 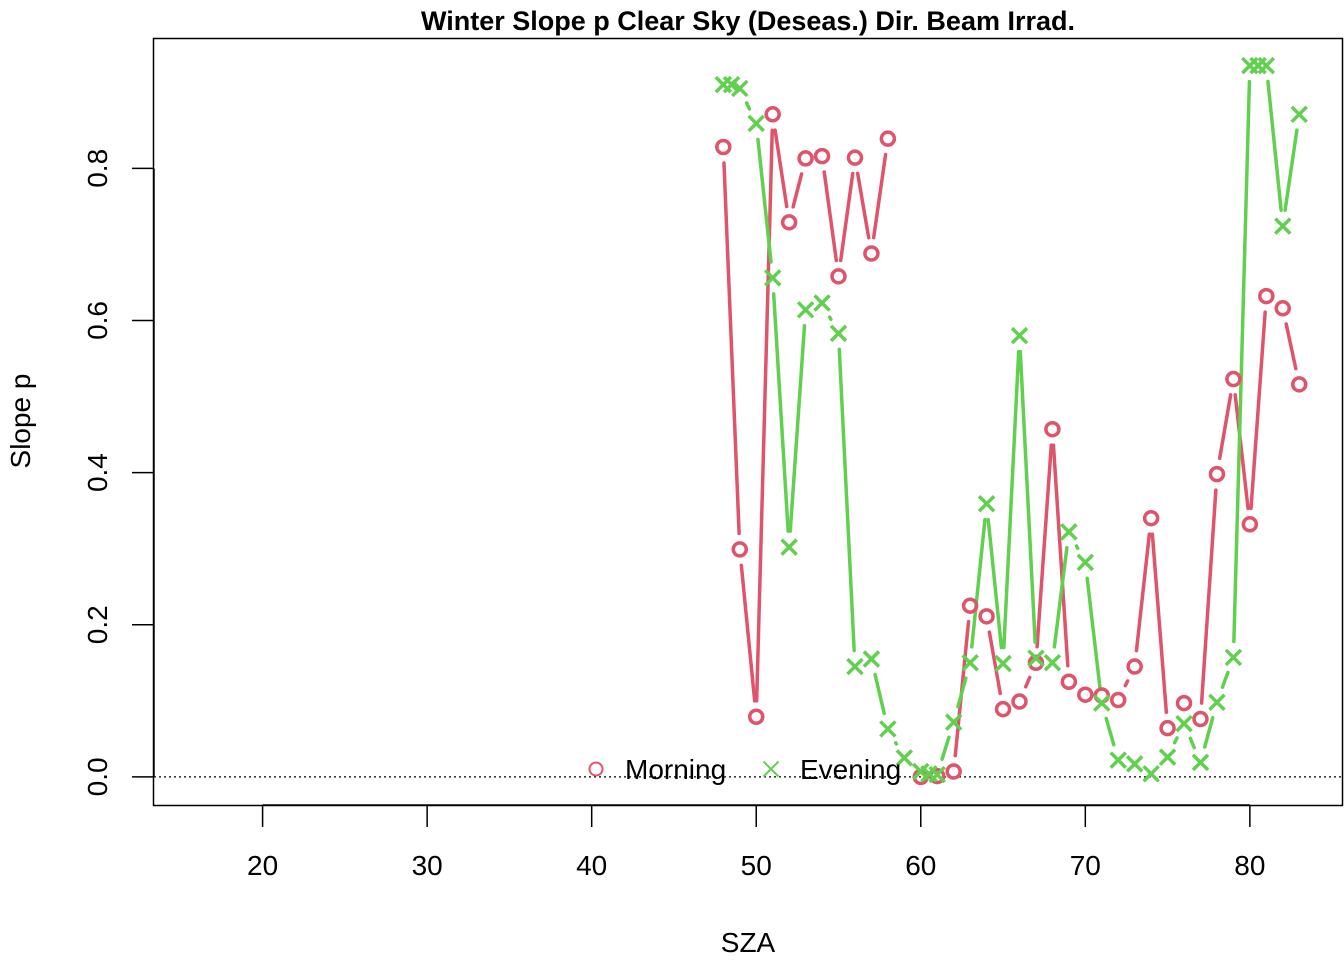 What do you see at coordinates (97, 624) in the screenshot?
I see `y-tick-label: 0.2` at bounding box center [97, 624].